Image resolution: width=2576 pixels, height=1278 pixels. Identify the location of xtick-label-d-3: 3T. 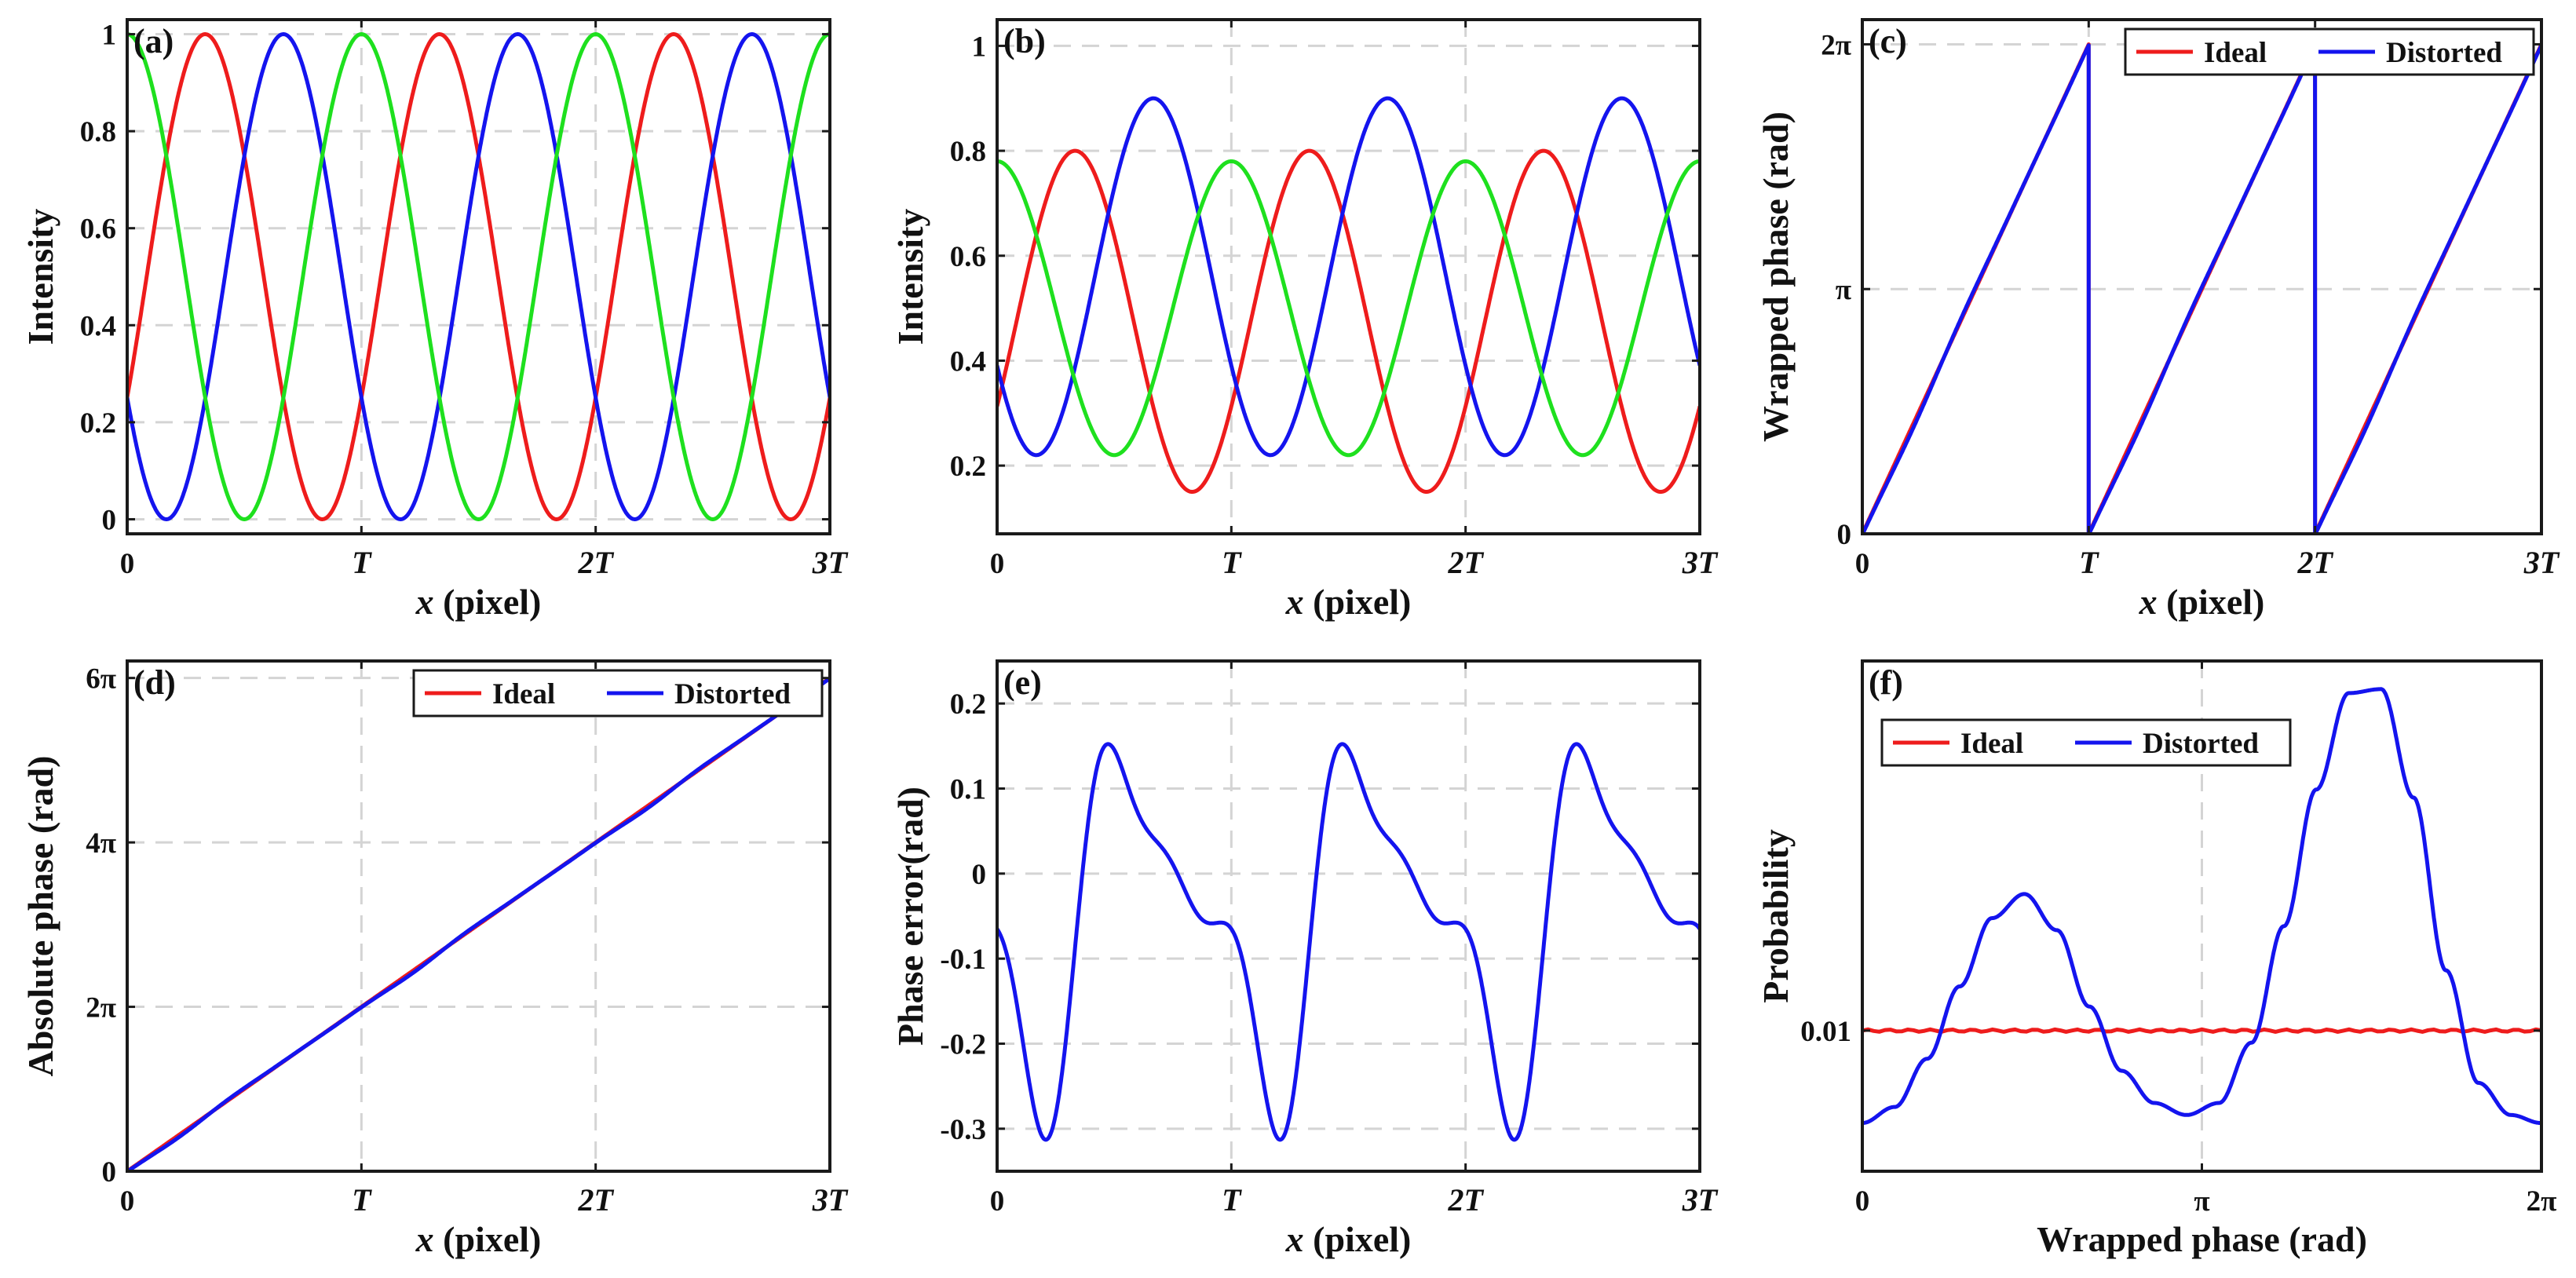
(830, 1200).